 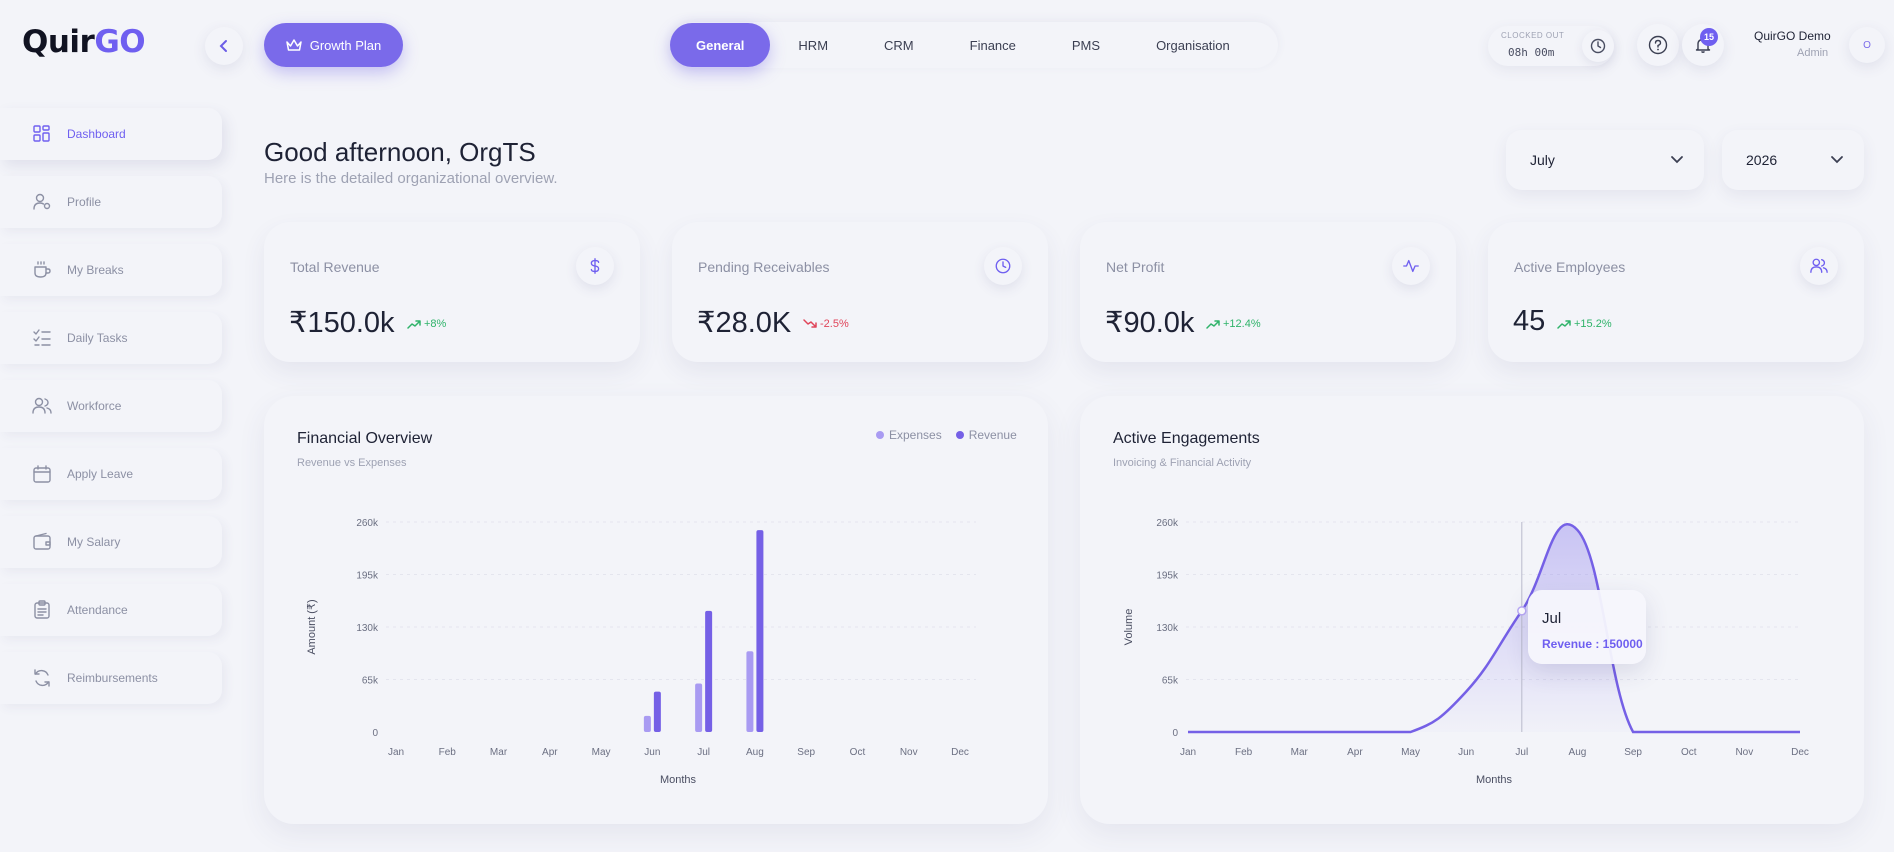 I want to click on sidebar-item-label: Profile, so click(x=84, y=202).